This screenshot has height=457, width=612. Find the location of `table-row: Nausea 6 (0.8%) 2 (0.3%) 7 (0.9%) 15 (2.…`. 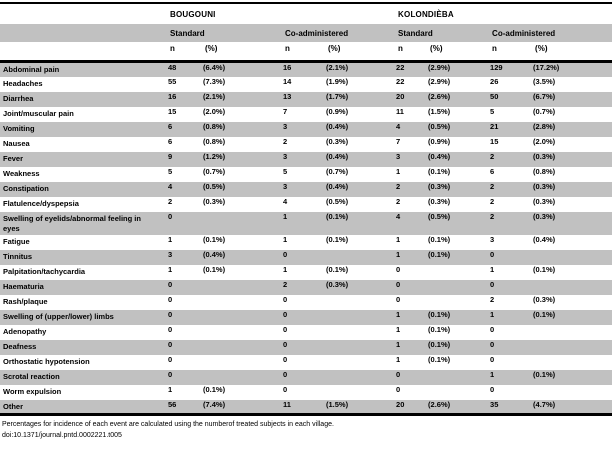

table-row: Nausea 6 (0.8%) 2 (0.3%) 7 (0.9%) 15 (2.… is located at coordinates (306, 144).